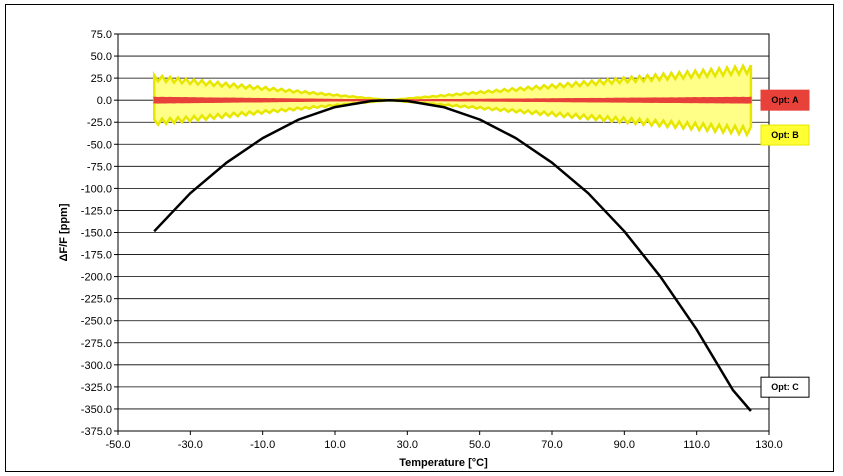 Image resolution: width=843 pixels, height=476 pixels. What do you see at coordinates (785, 243) in the screenshot?
I see `series-labels: Opt: A Opt: B Opt: C` at bounding box center [785, 243].